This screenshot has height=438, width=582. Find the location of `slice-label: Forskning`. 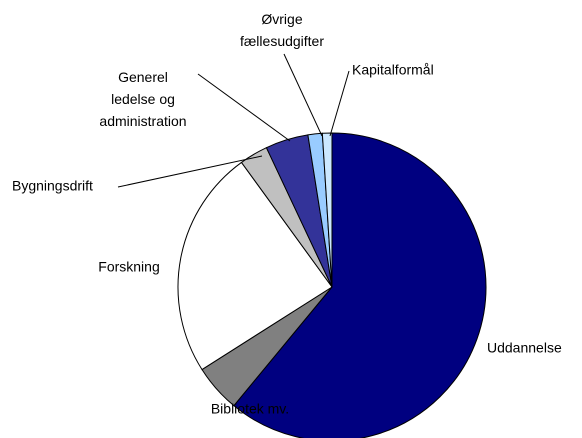

slice-label: Forskning is located at coordinates (128, 267).